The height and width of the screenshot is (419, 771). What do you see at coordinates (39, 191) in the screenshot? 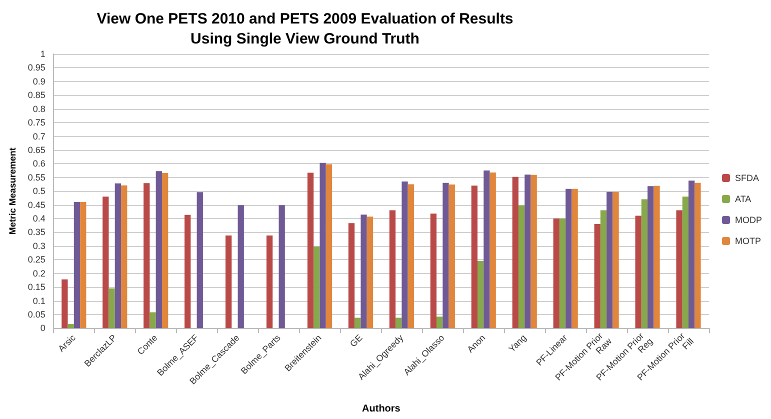
I see `y-tick-label: 0.5` at bounding box center [39, 191].